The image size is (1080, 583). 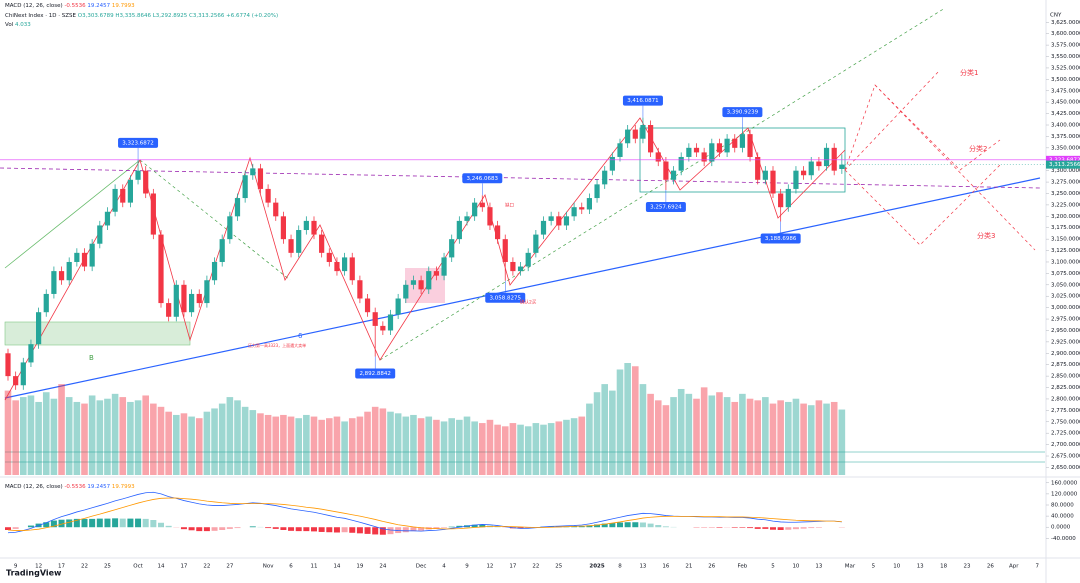 I want to click on value: 19.7993, so click(x=123, y=487).